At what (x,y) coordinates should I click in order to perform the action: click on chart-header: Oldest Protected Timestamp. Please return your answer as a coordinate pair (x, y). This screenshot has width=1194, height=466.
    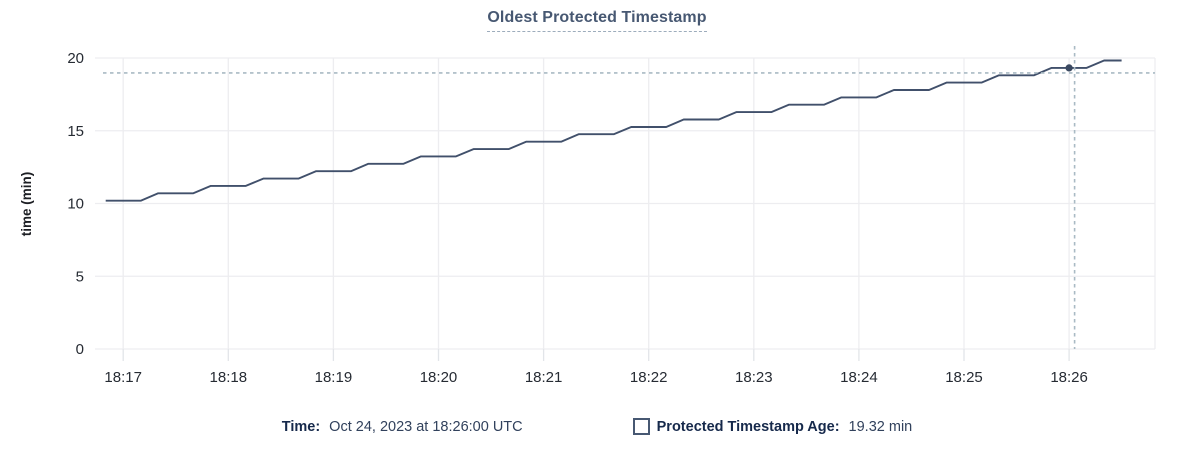
    Looking at the image, I should click on (597, 20).